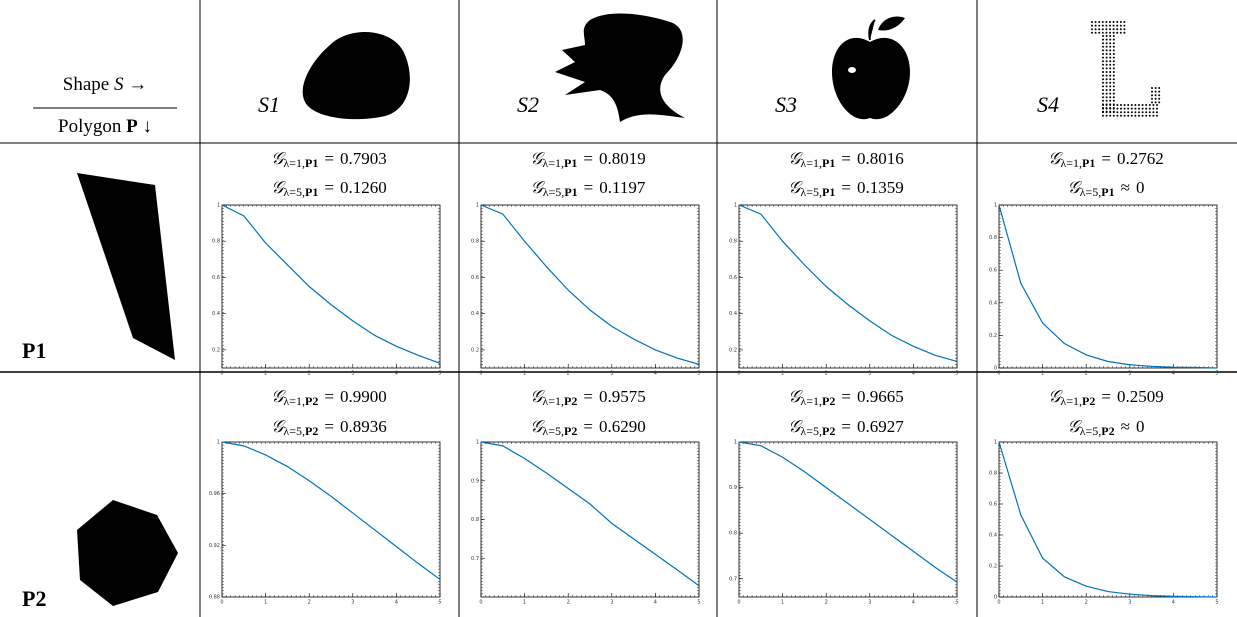  I want to click on x-tick-label: 1, so click(1042, 374).